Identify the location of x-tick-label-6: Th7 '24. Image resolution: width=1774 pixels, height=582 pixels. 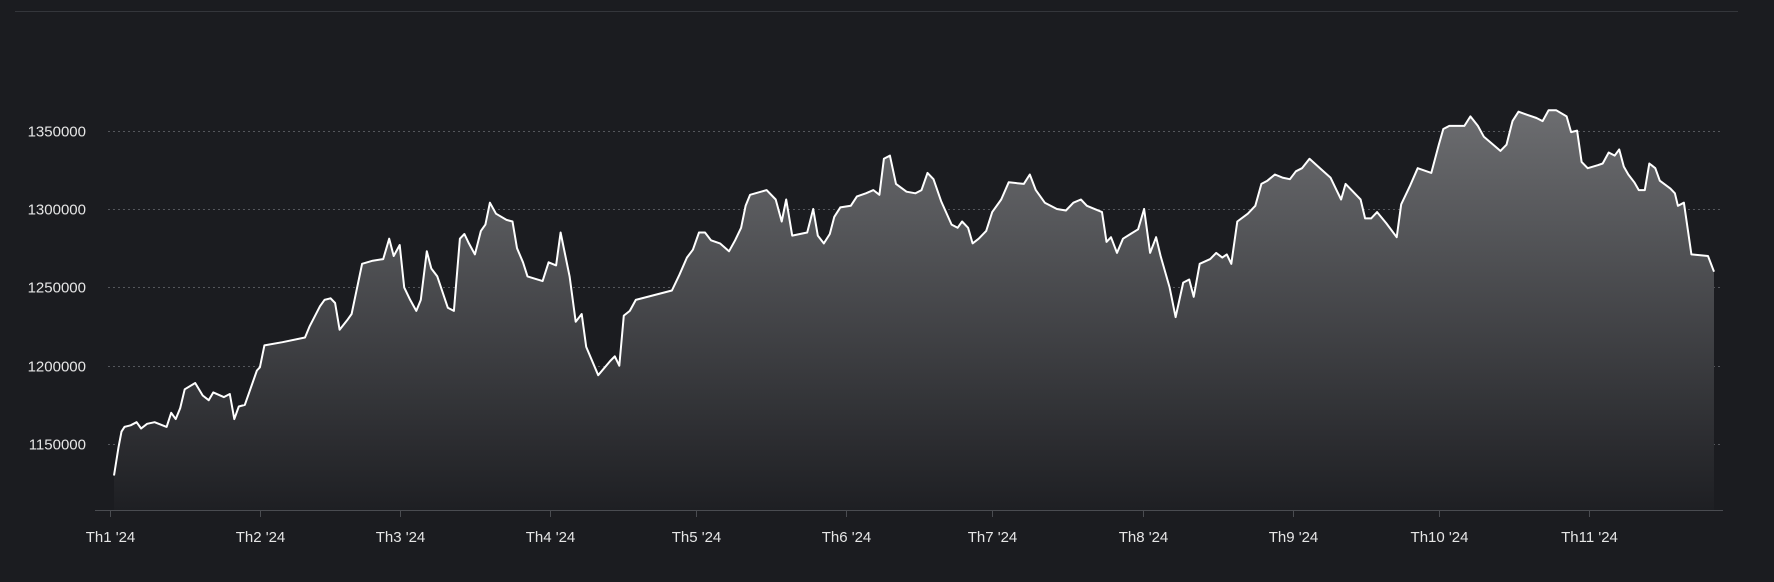
(993, 537).